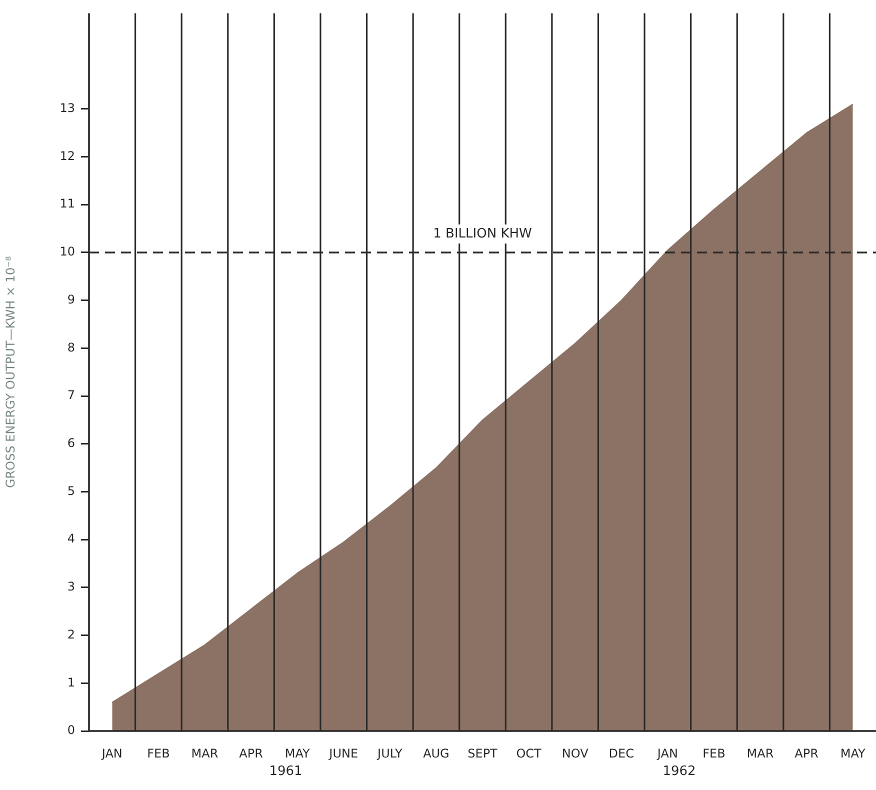  What do you see at coordinates (483, 753) in the screenshot?
I see `x-tick-label: SEPT` at bounding box center [483, 753].